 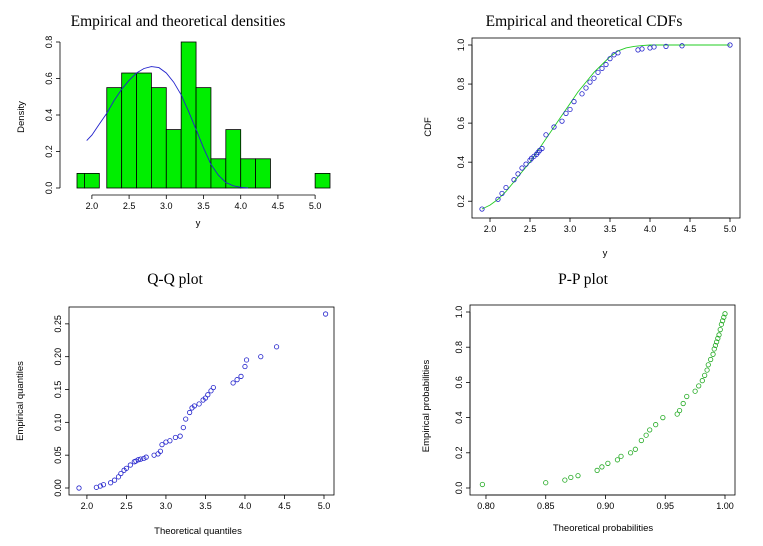 What do you see at coordinates (606, 128) in the screenshot?
I see `cdf-plot-box` at bounding box center [606, 128].